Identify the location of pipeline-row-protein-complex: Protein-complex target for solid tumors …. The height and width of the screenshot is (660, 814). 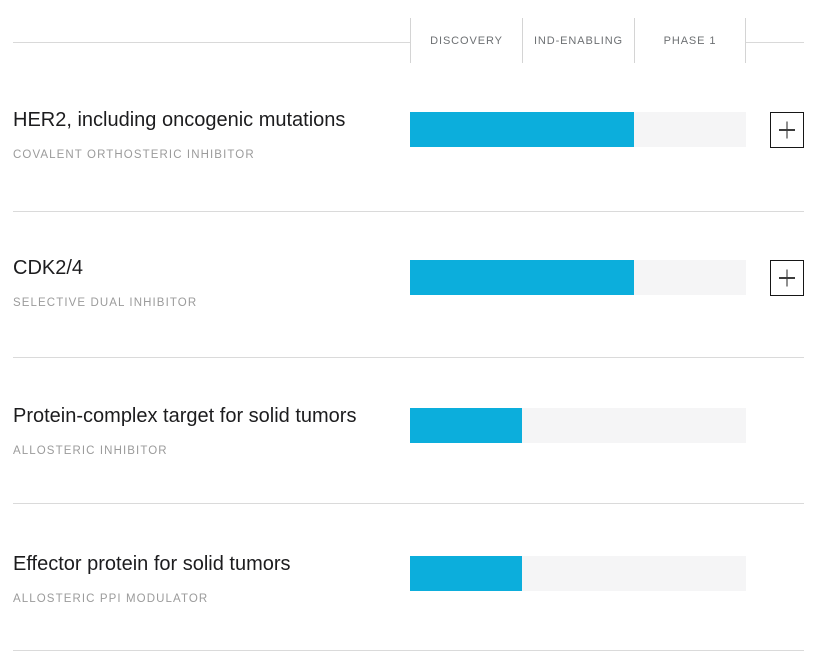
(407, 436).